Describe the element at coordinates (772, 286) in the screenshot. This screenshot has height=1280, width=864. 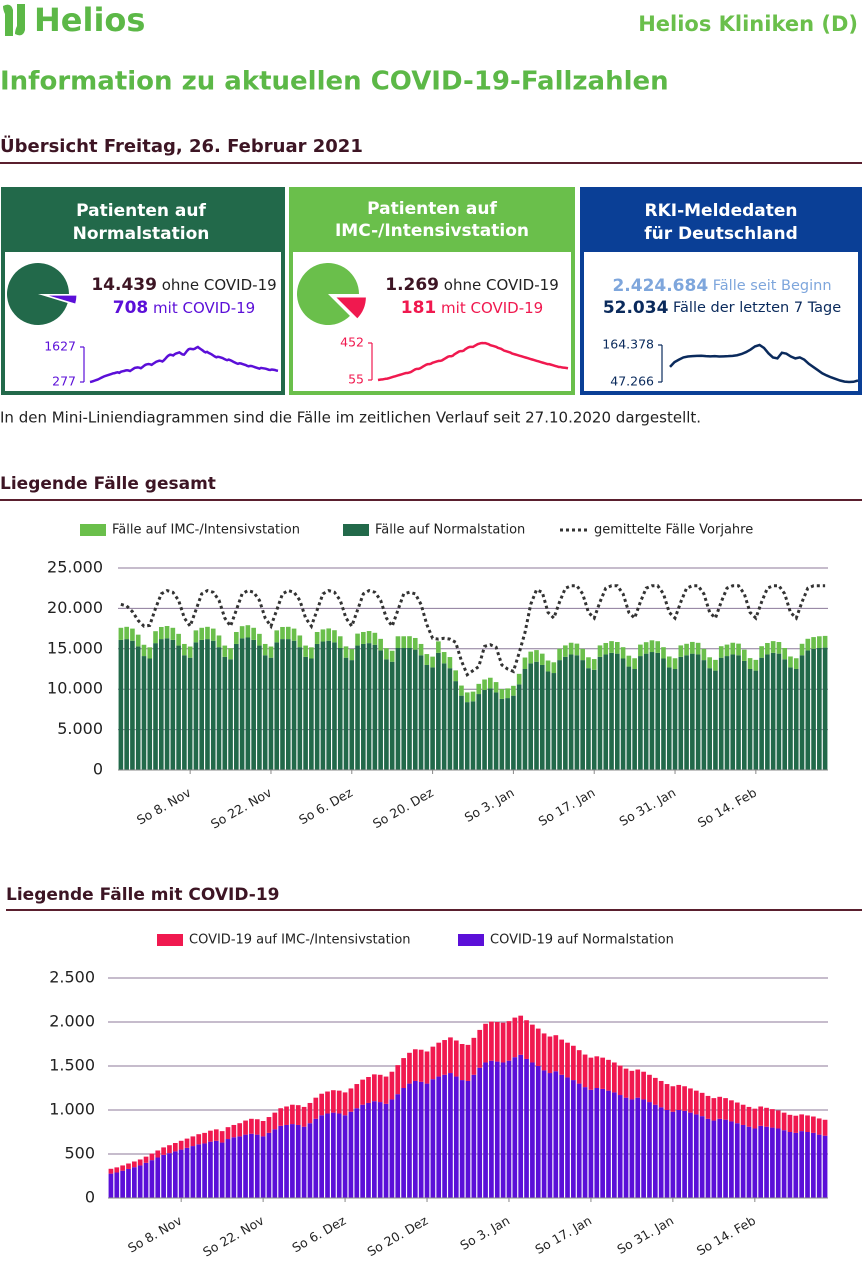
I see `stat-label: Fälle seit Beginn` at that location.